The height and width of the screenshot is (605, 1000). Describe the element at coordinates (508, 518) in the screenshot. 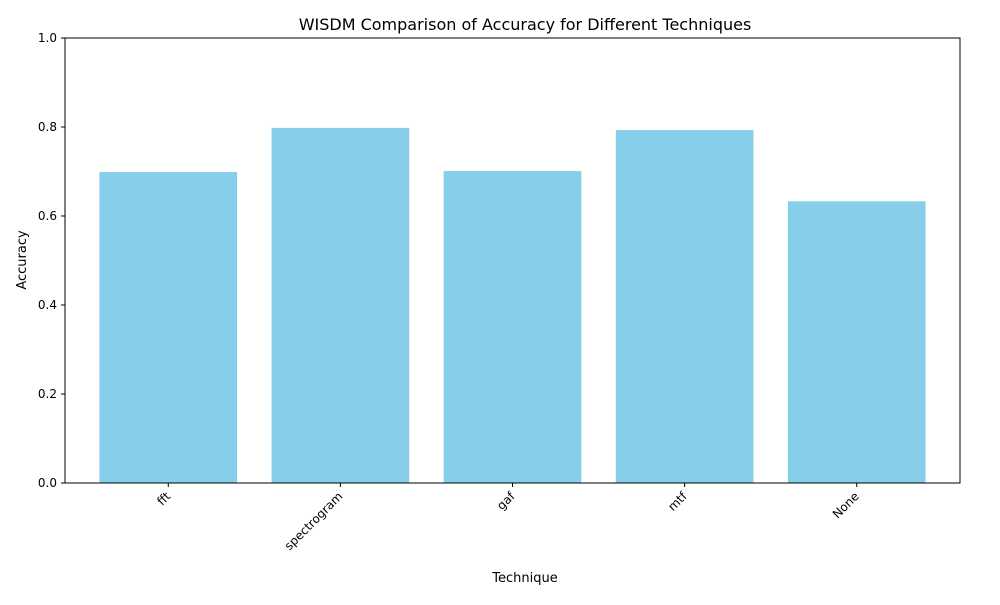

I see `x-axis-ticks: fft spectrogram gaf mtf None` at that location.